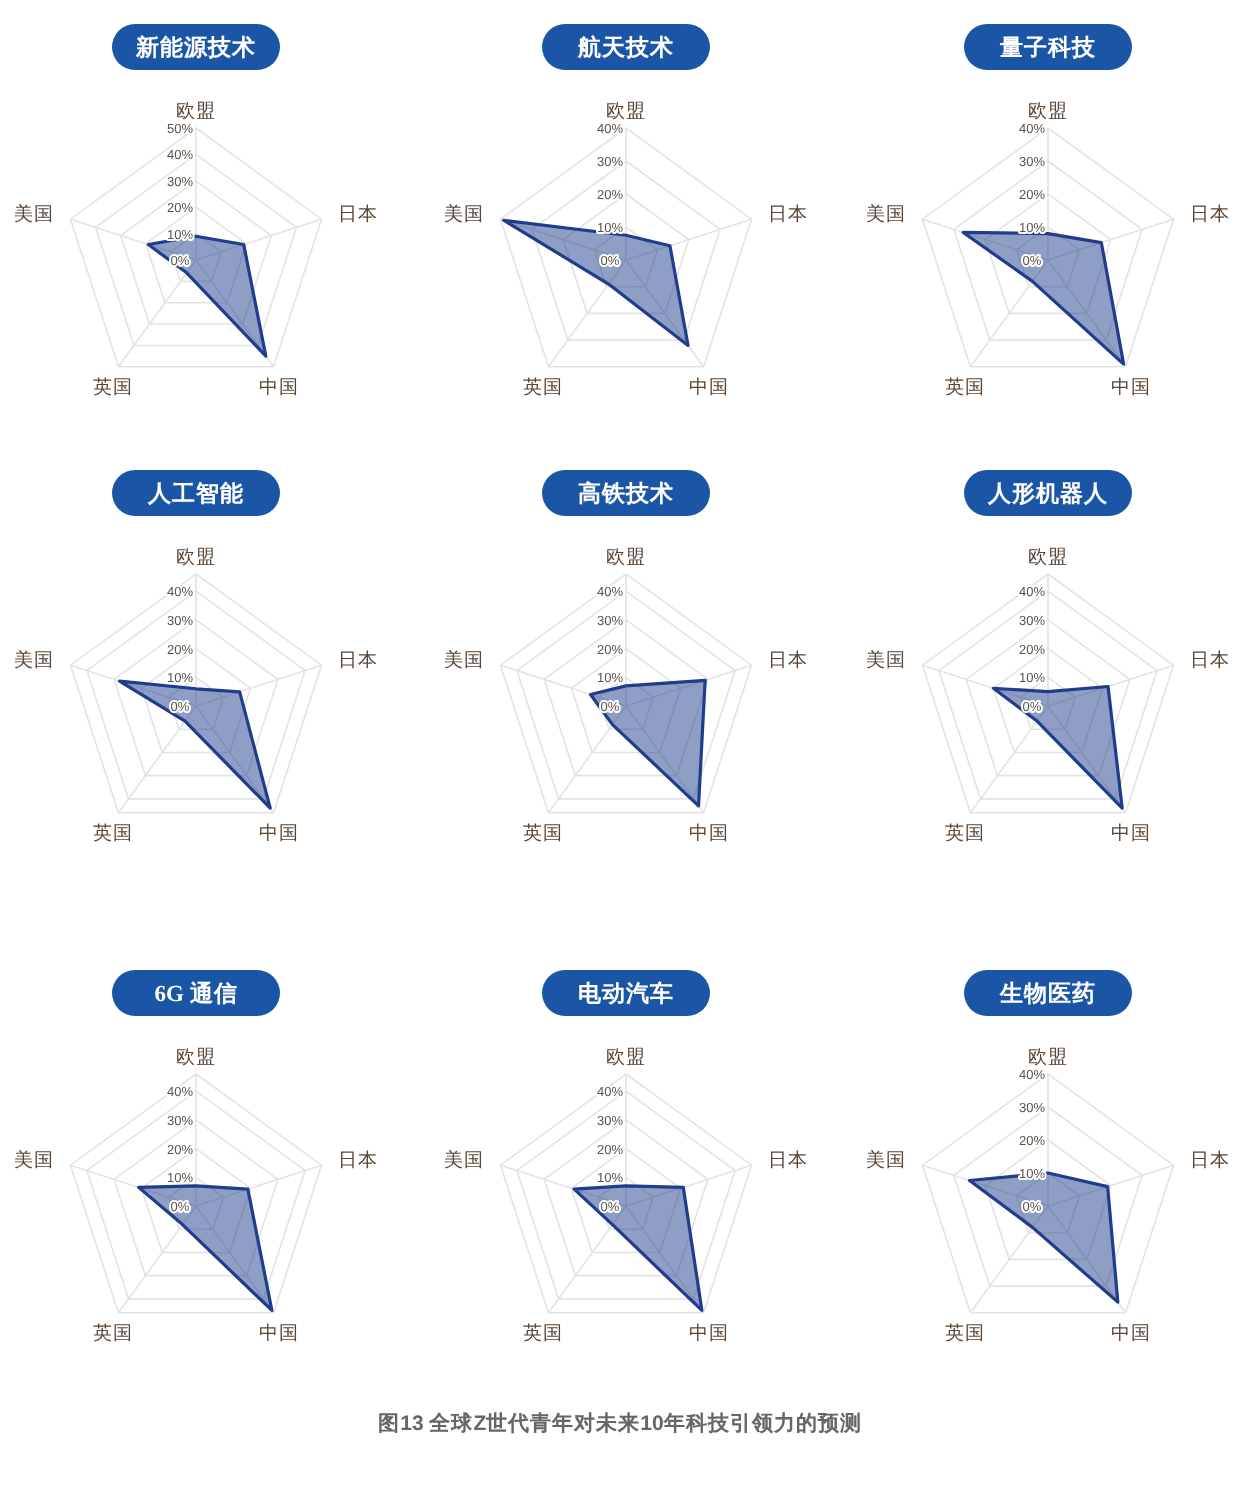 The height and width of the screenshot is (1492, 1240). What do you see at coordinates (1048, 47) in the screenshot?
I see `chart-title: 量子科技` at bounding box center [1048, 47].